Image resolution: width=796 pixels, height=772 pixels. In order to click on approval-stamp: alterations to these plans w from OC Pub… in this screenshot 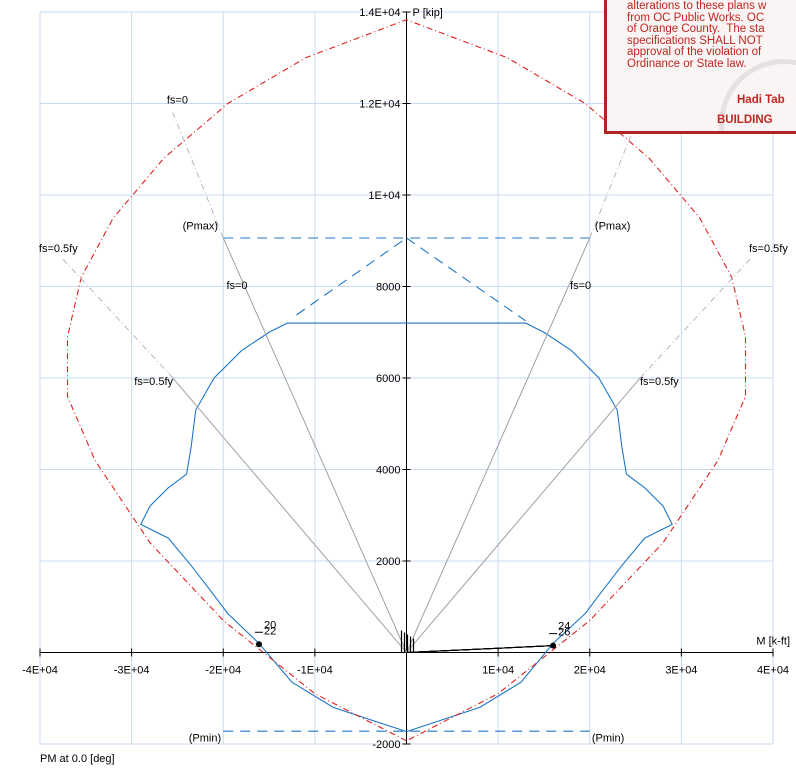, I will do `click(700, 67)`.